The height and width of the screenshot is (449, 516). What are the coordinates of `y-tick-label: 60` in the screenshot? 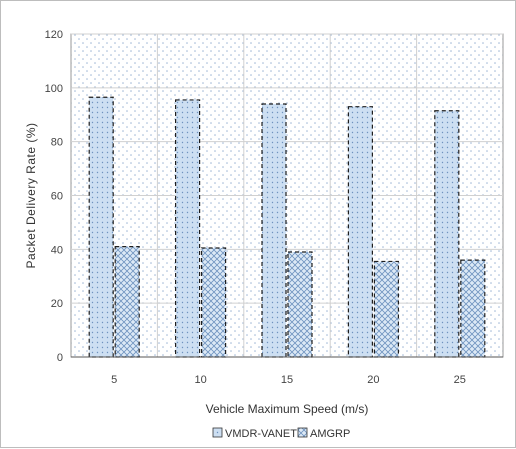 It's located at (57, 197).